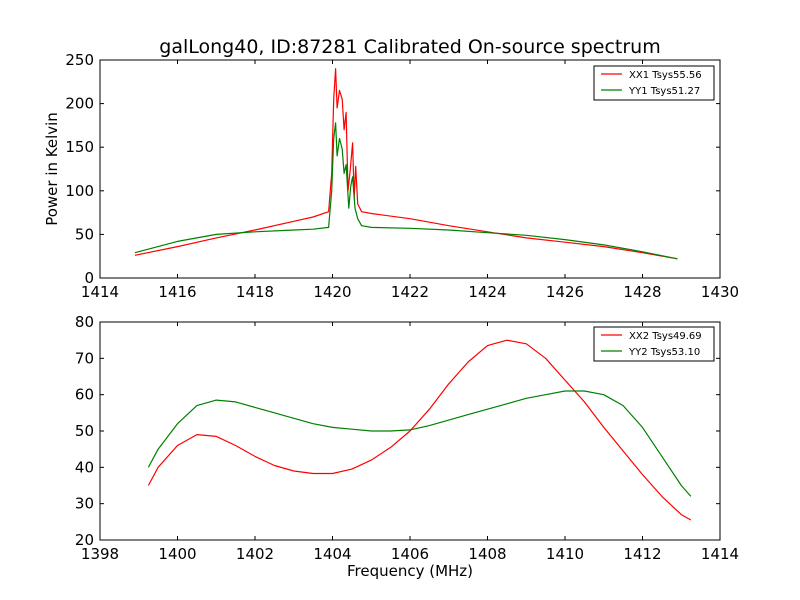 The height and width of the screenshot is (600, 800). What do you see at coordinates (79, 104) in the screenshot?
I see `y-tick-label: 200` at bounding box center [79, 104].